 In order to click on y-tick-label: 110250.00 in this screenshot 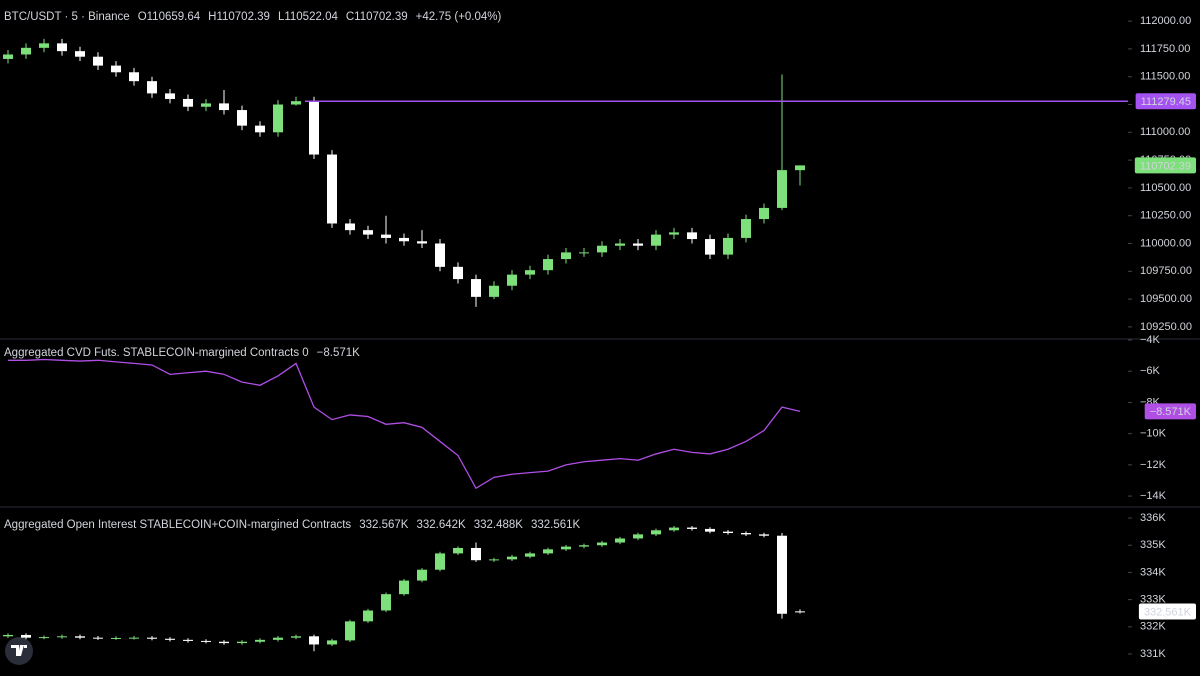, I will do `click(1165, 216)`.